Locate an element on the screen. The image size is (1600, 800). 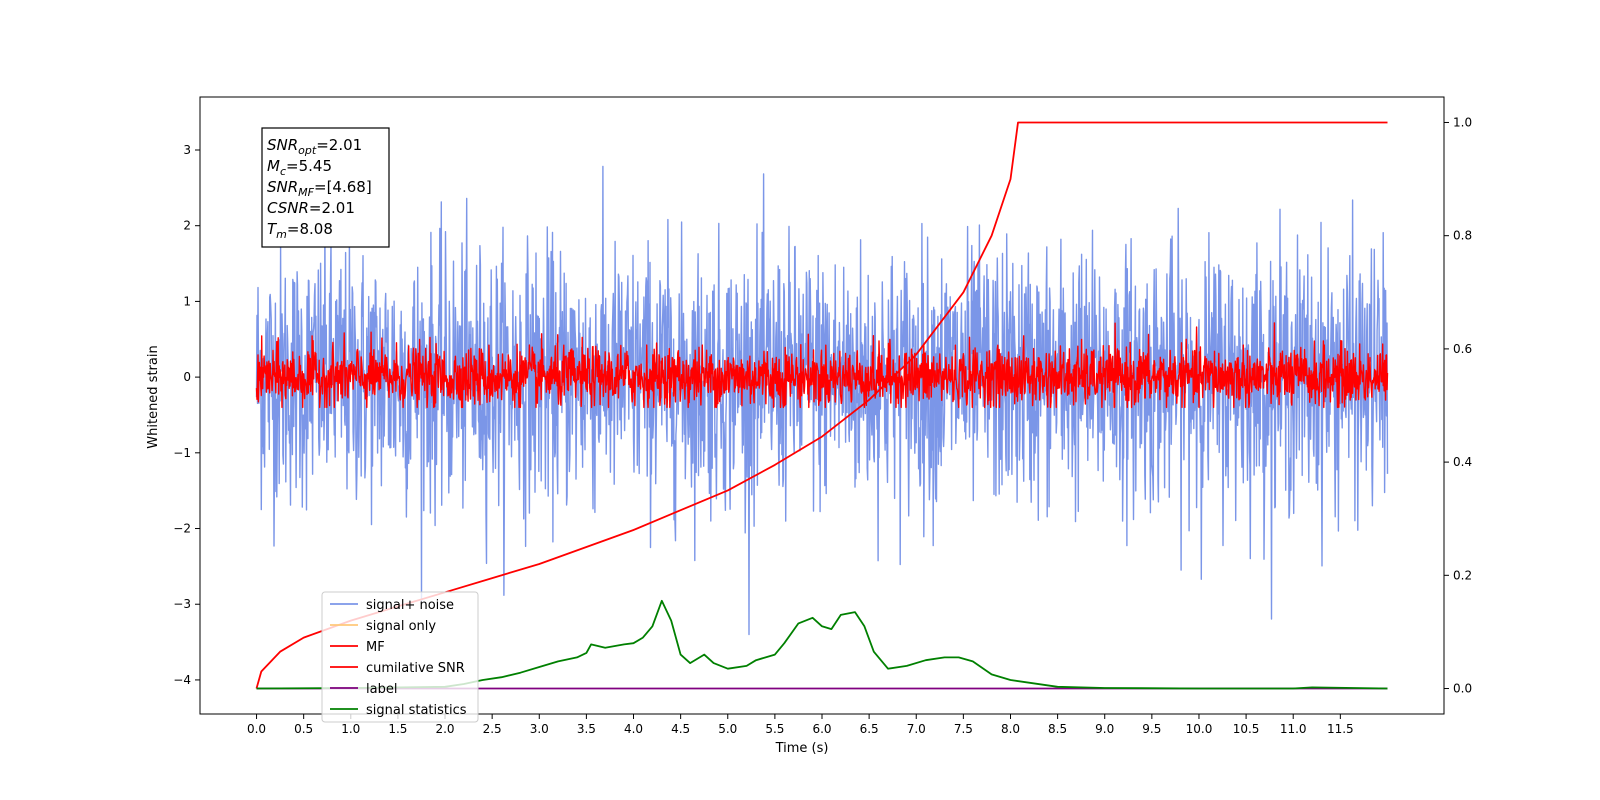
x-tick-label: 8.0 is located at coordinates (1010, 729).